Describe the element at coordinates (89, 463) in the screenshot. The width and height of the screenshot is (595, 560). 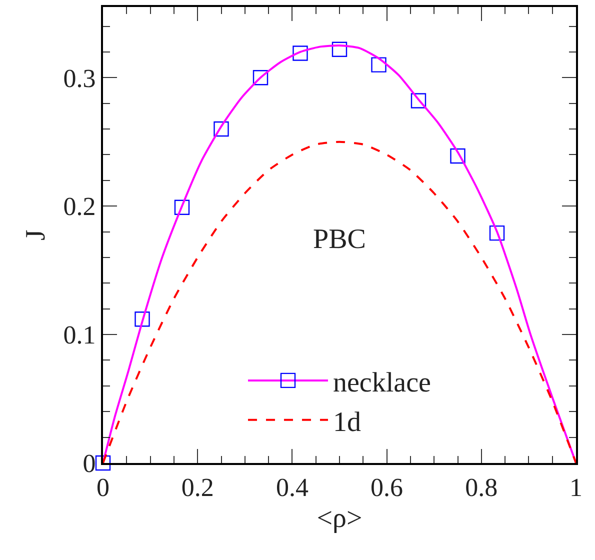
I see `y-tick-label: 0` at that location.